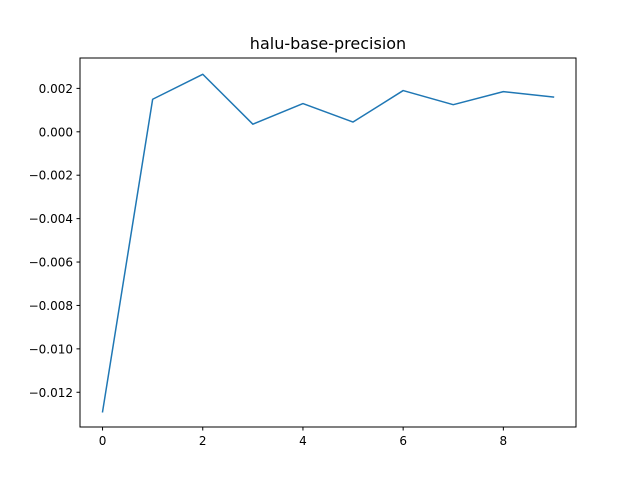 The image size is (640, 480). Describe the element at coordinates (51, 306) in the screenshot. I see `y-tick-label: −0.008` at that location.